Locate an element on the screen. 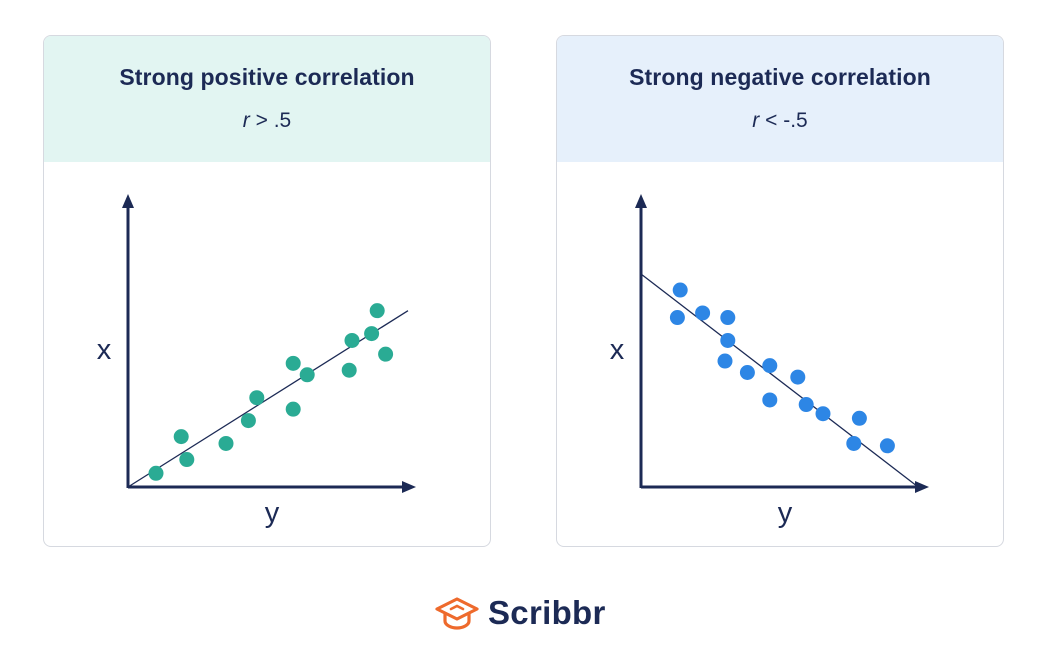 The height and width of the screenshot is (668, 1047). logo-text: Scribbr is located at coordinates (547, 612).